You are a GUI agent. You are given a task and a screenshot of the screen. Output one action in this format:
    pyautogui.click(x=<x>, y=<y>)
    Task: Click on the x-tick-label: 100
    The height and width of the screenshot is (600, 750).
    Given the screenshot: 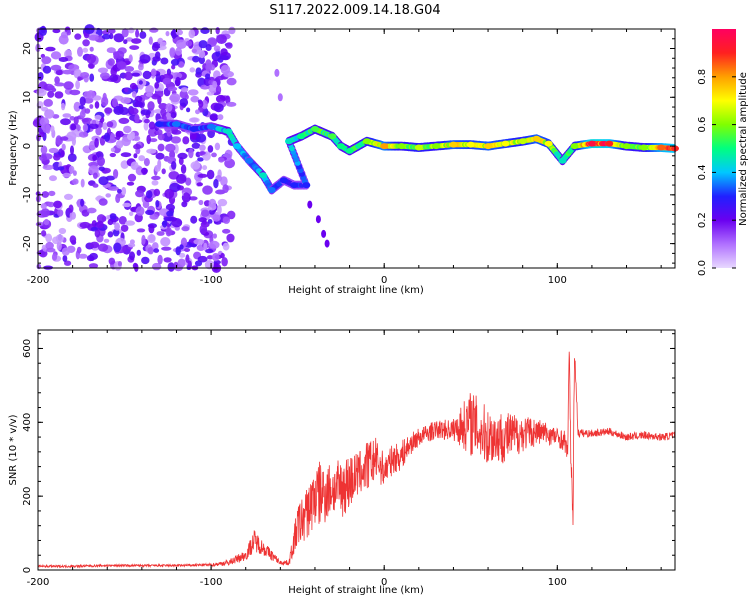 What is the action you would take?
    pyautogui.click(x=557, y=280)
    